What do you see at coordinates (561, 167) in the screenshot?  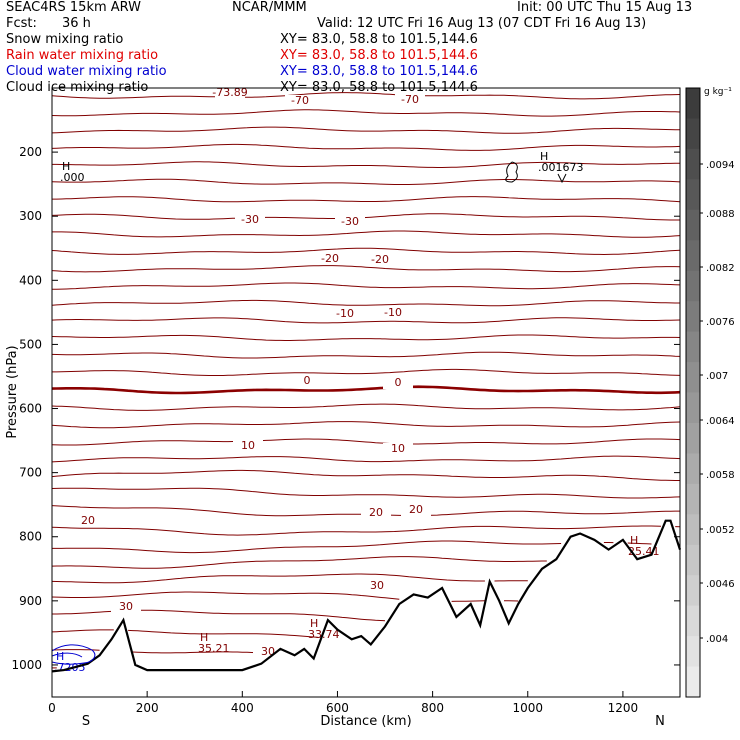 I see `extrema-value: .001673` at bounding box center [561, 167].